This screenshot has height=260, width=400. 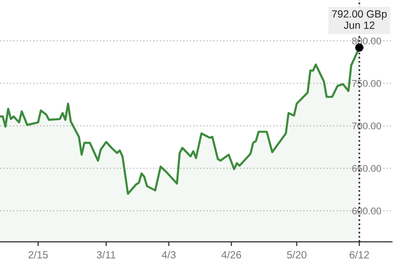 I want to click on x-tick-label: 5/20, so click(x=296, y=254).